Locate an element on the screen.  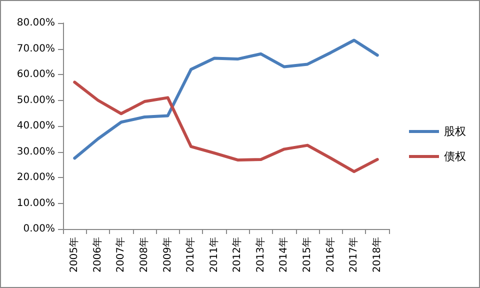
x-tick-label: 2018年 is located at coordinates (376, 254).